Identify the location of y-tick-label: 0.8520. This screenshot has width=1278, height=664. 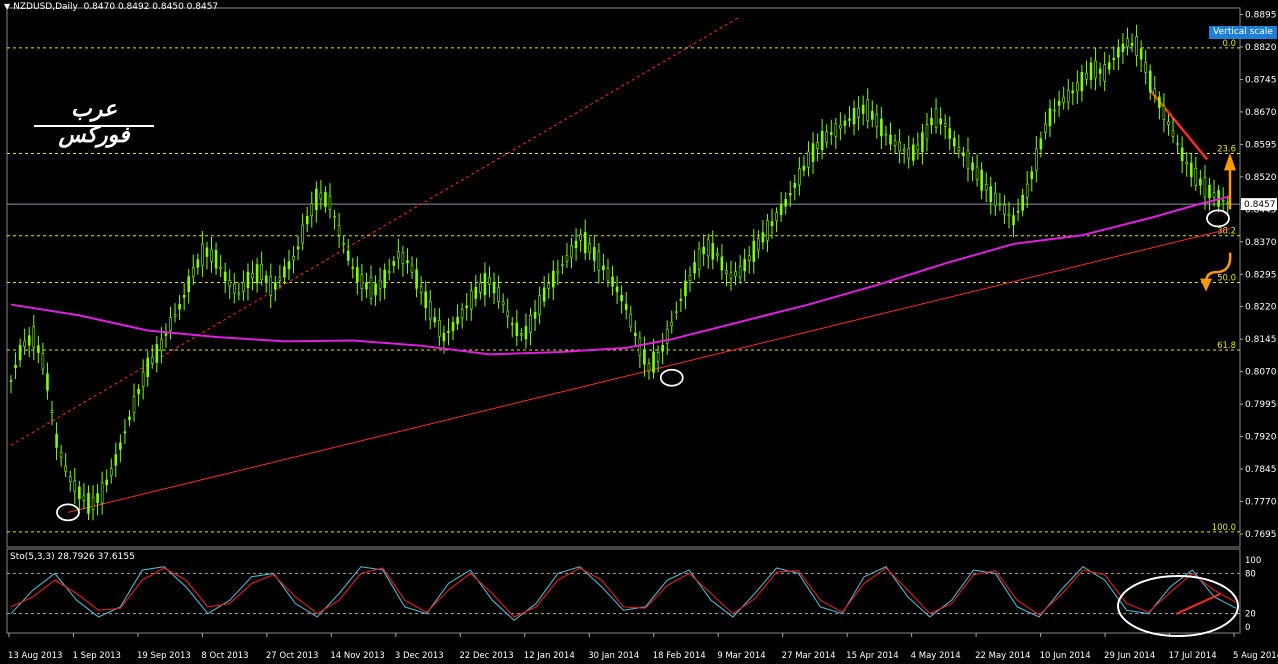
(1261, 178).